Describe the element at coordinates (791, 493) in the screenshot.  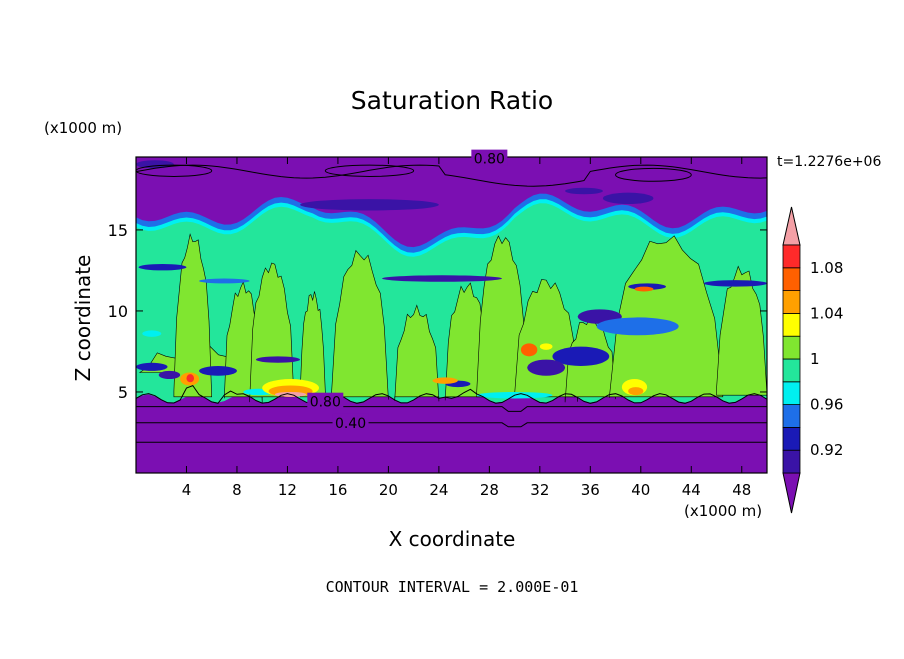
I see `colorbar-arrow-bottom` at that location.